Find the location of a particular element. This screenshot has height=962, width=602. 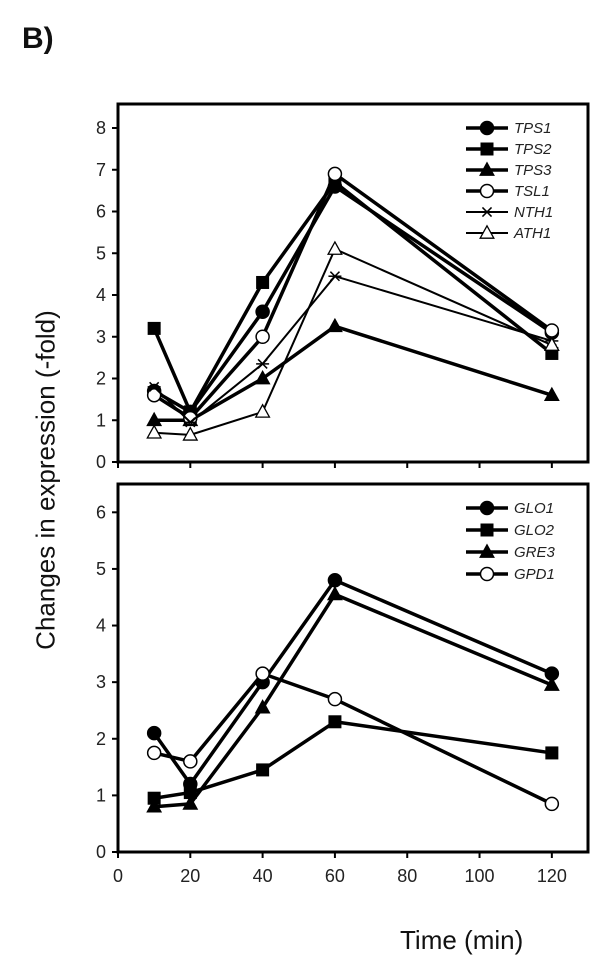

data-point-tps1 is located at coordinates (262, 311).